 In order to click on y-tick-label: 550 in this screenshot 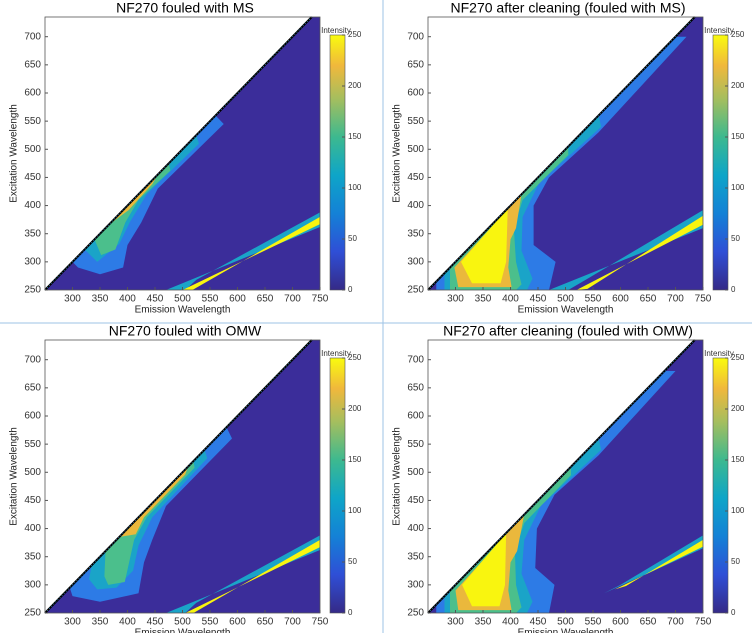, I will do `click(415, 444)`.